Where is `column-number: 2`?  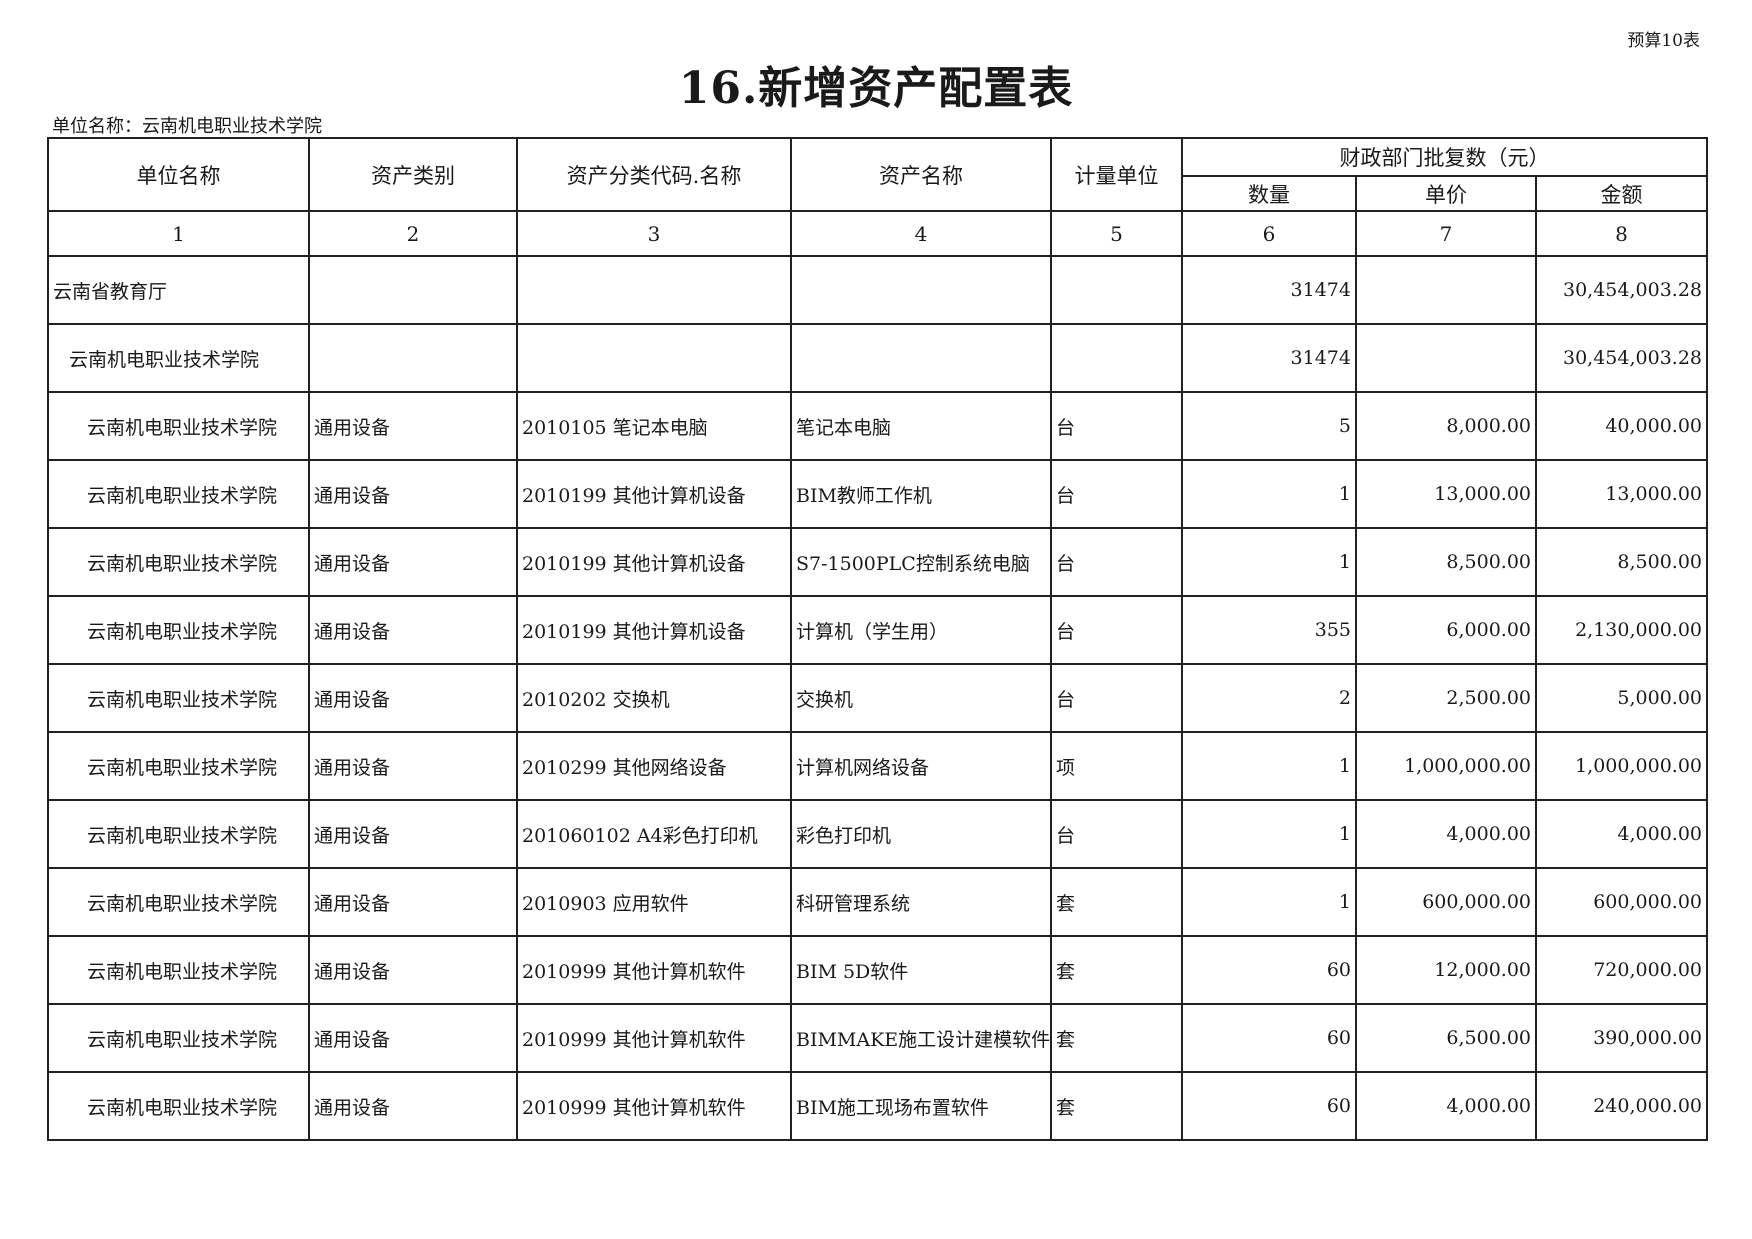 column-number: 2 is located at coordinates (413, 233).